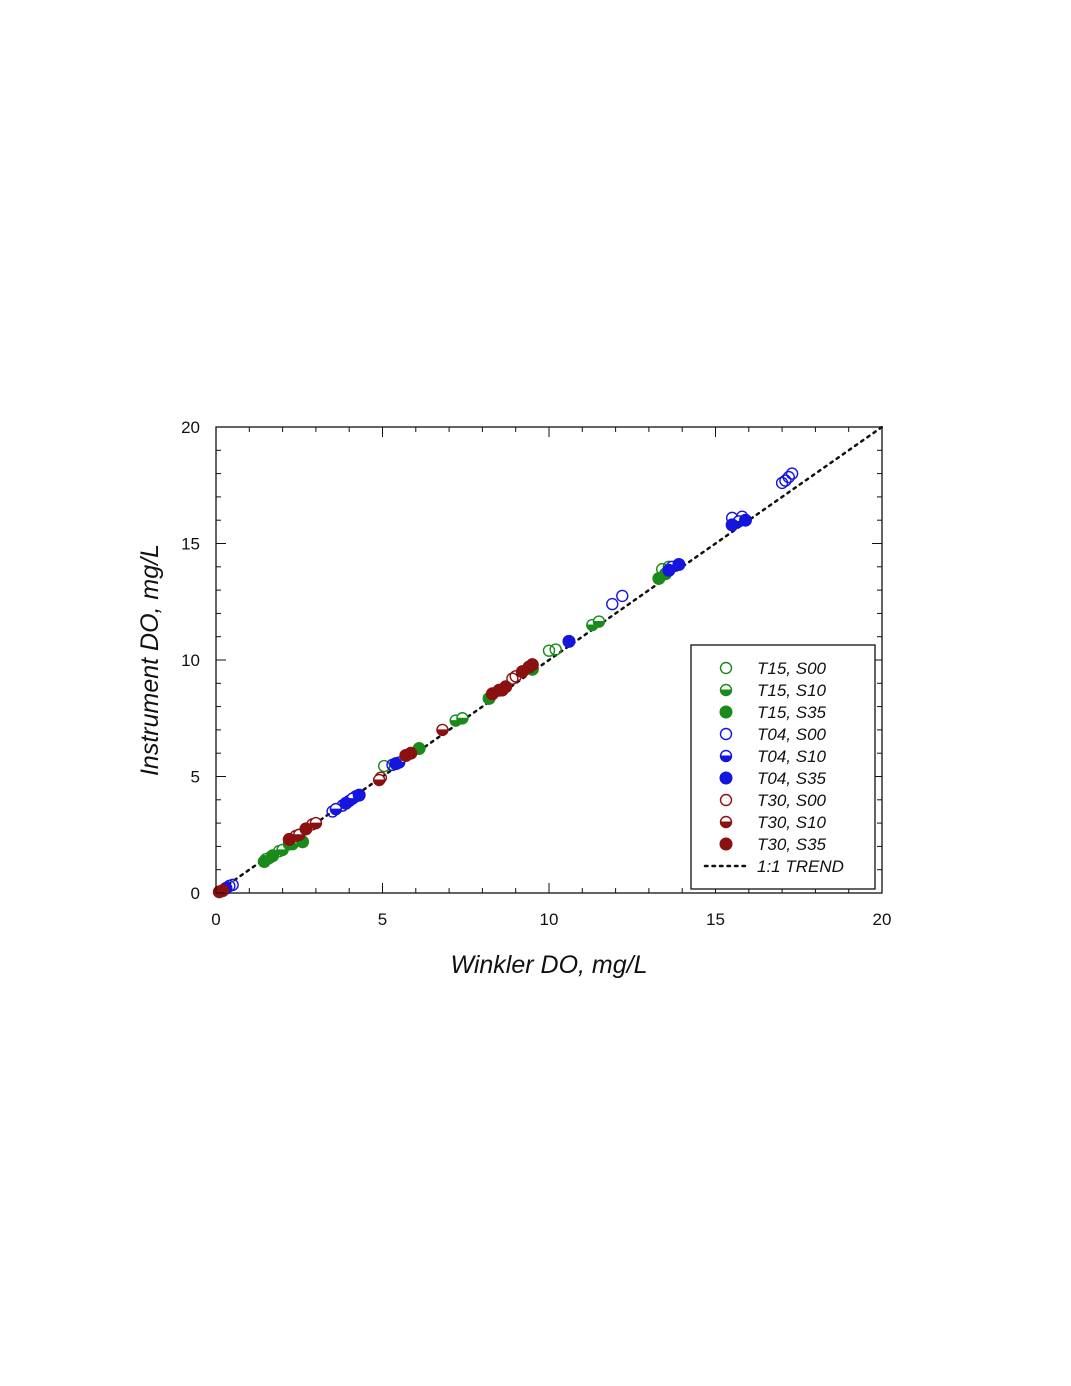  I want to click on legend-item: T04, S35, so click(773, 778).